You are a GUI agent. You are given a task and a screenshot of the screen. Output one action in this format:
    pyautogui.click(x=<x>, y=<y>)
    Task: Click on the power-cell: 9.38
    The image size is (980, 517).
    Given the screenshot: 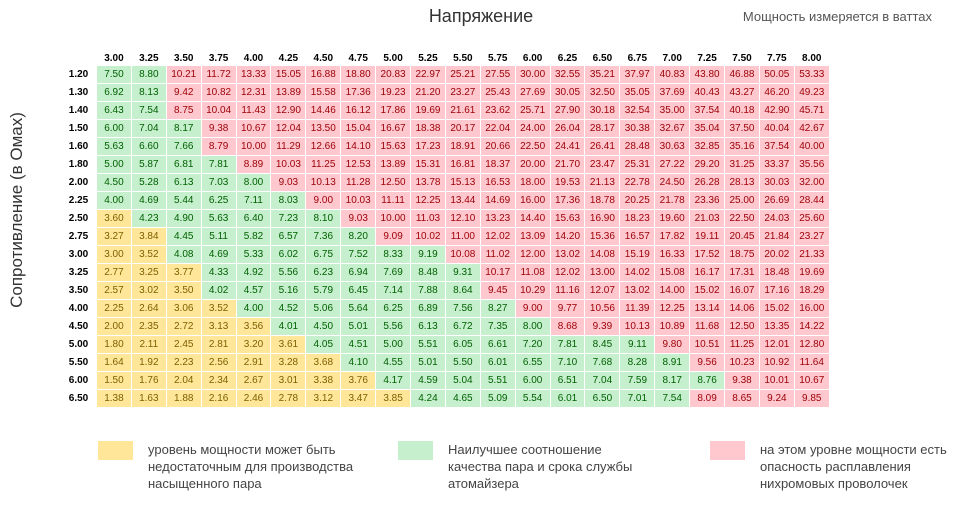 What is the action you would take?
    pyautogui.click(x=742, y=380)
    